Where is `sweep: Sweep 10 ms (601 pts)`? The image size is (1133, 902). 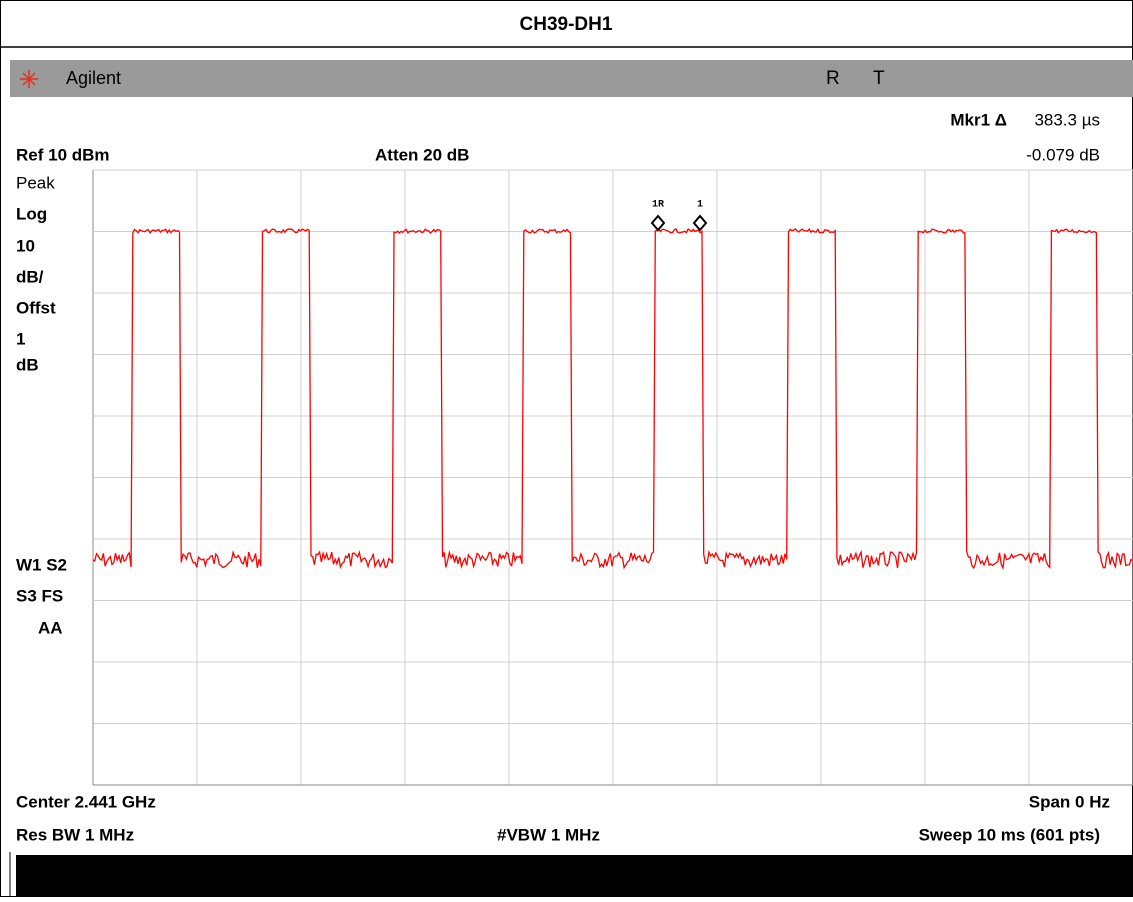 sweep: Sweep 10 ms (601 pts) is located at coordinates (1009, 834).